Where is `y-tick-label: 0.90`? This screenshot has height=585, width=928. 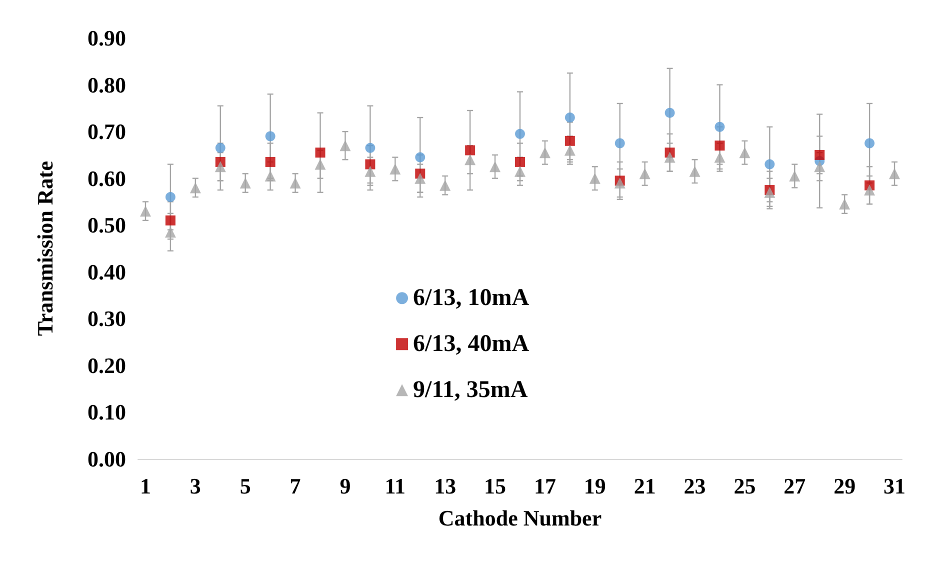 y-tick-label: 0.90 is located at coordinates (107, 38).